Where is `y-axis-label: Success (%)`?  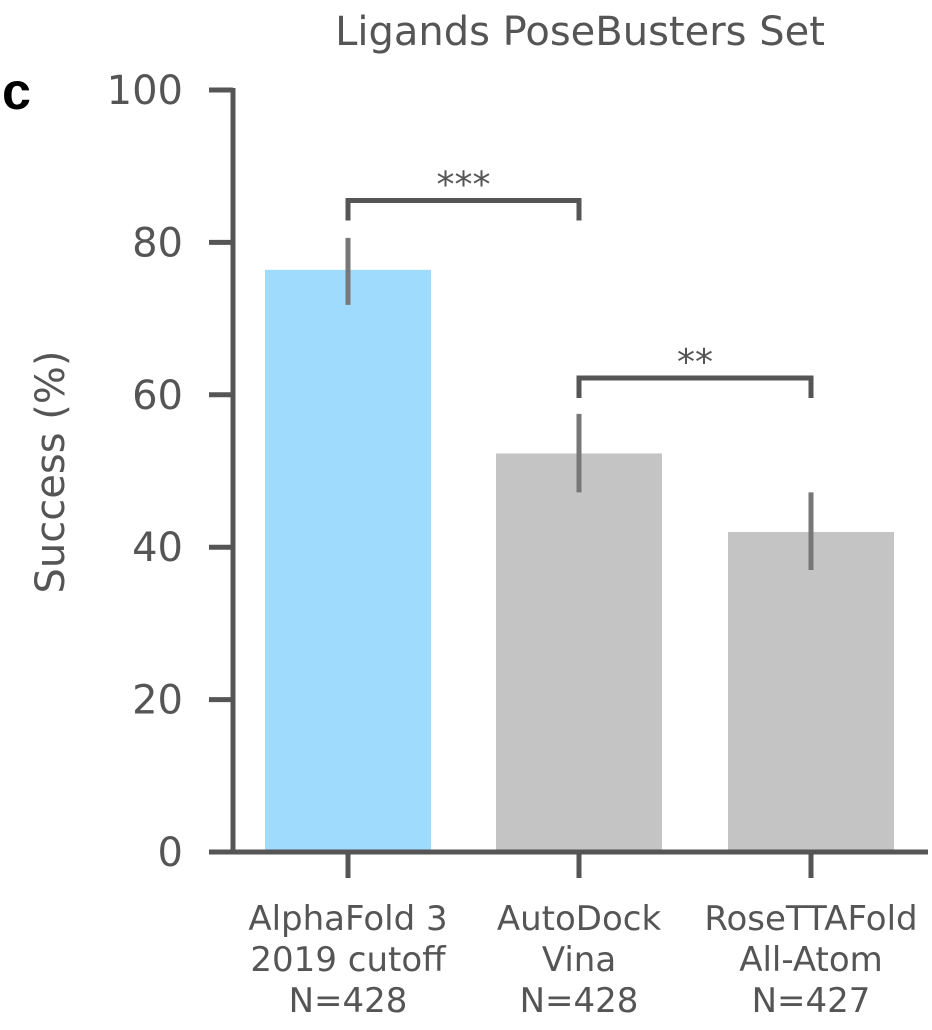
y-axis-label: Success (%) is located at coordinates (51, 472).